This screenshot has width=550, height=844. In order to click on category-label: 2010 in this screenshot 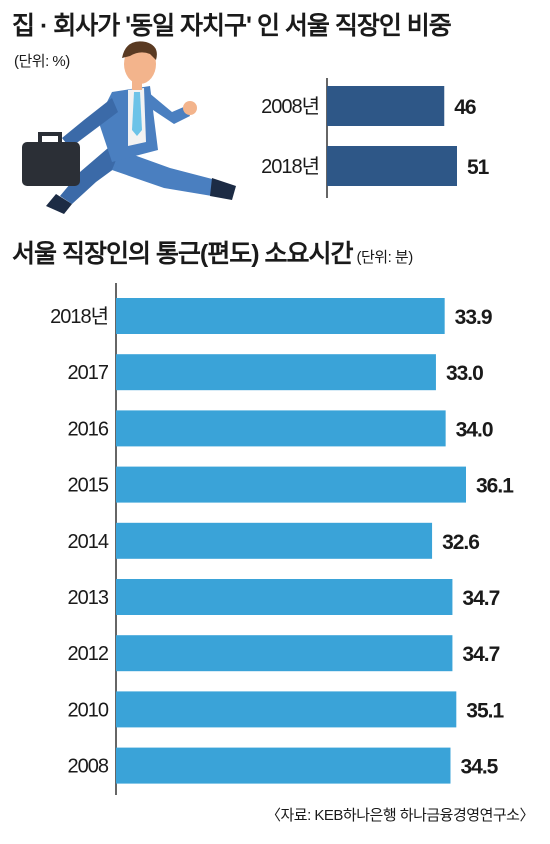, I will do `click(88, 710)`.